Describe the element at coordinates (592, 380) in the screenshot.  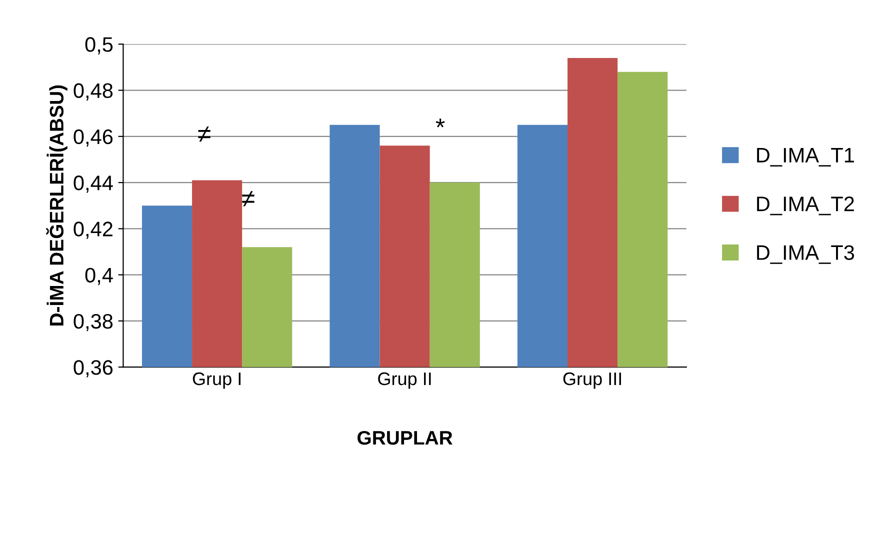
I see `x-tick-label: Grup III` at that location.